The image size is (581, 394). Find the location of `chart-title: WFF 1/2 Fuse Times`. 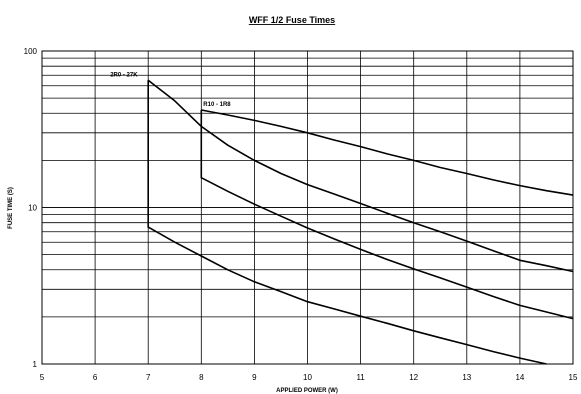

chart-title: WFF 1/2 Fuse Times is located at coordinates (292, 20).